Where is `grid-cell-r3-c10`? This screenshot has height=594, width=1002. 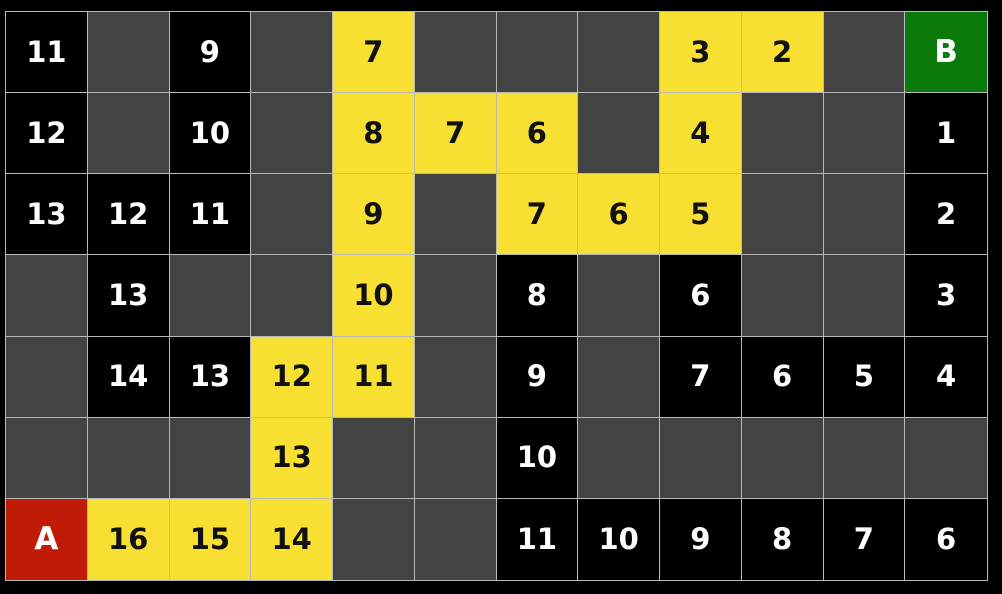
grid-cell-r3-c10 is located at coordinates (782, 215).